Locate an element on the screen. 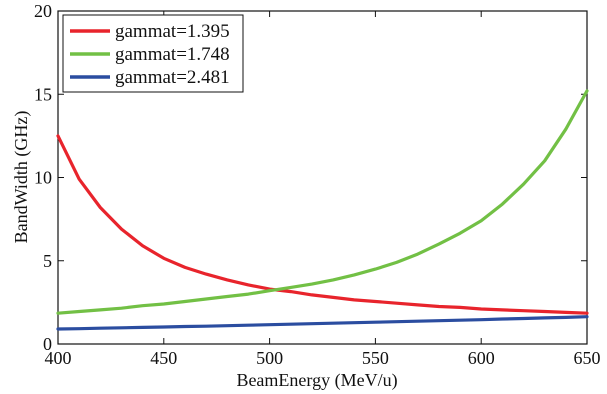 This screenshot has height=394, width=607. y-tick-label: 20 is located at coordinates (43, 11).